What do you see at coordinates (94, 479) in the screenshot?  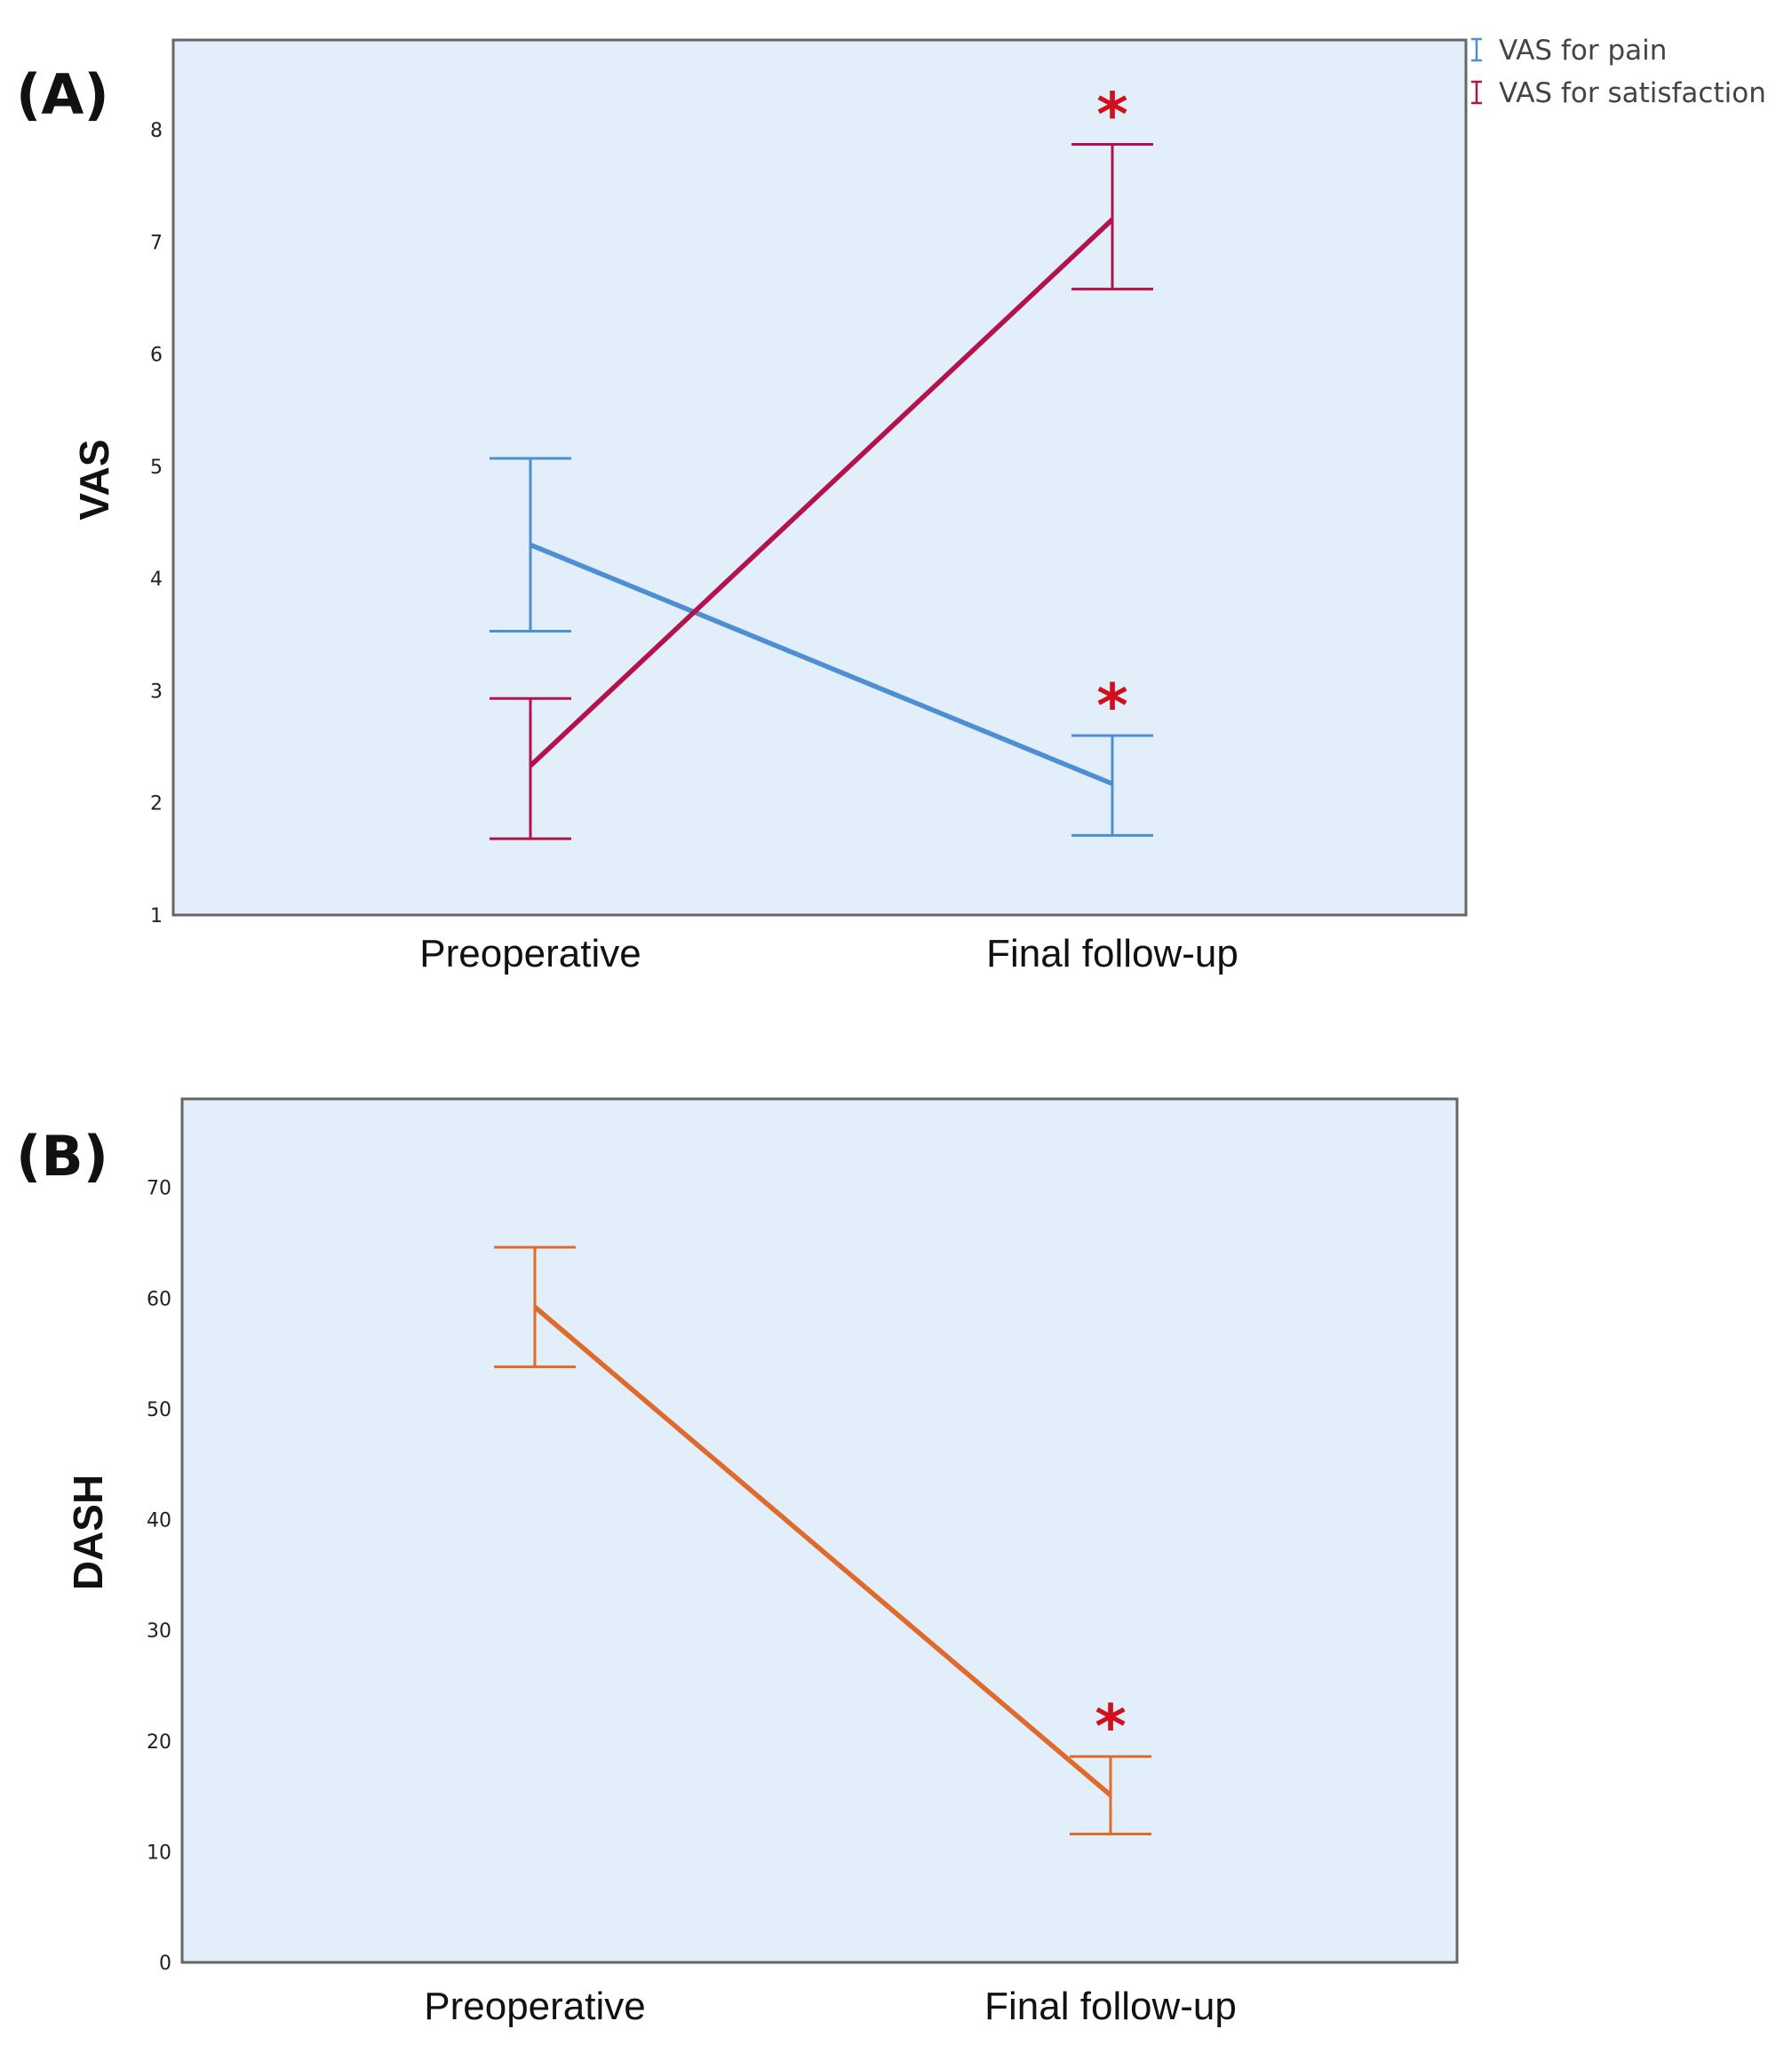 I see `y-axis-title: VAS` at bounding box center [94, 479].